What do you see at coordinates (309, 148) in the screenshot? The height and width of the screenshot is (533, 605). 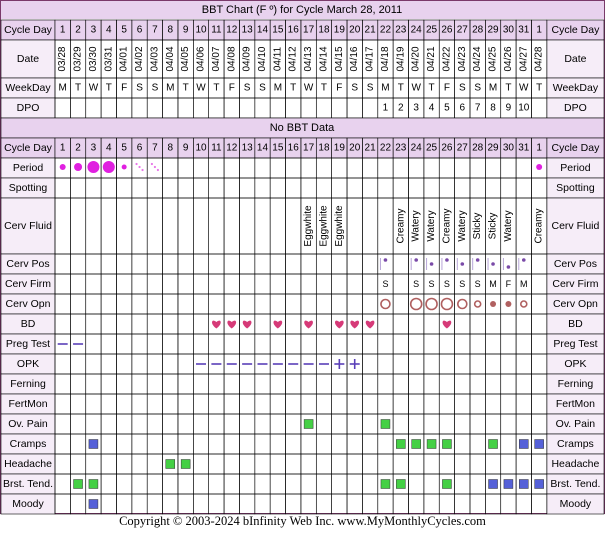 I see `cycle-day-number: 17` at bounding box center [309, 148].